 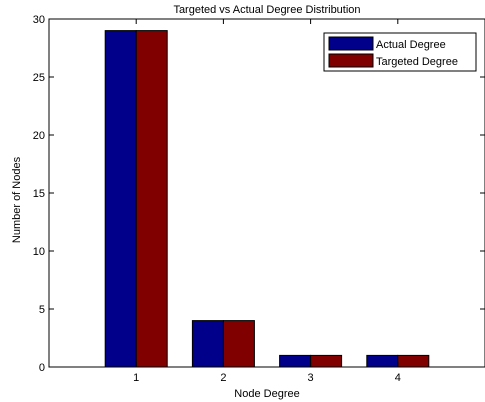 I want to click on y-tick-label: 25, so click(x=39, y=78).